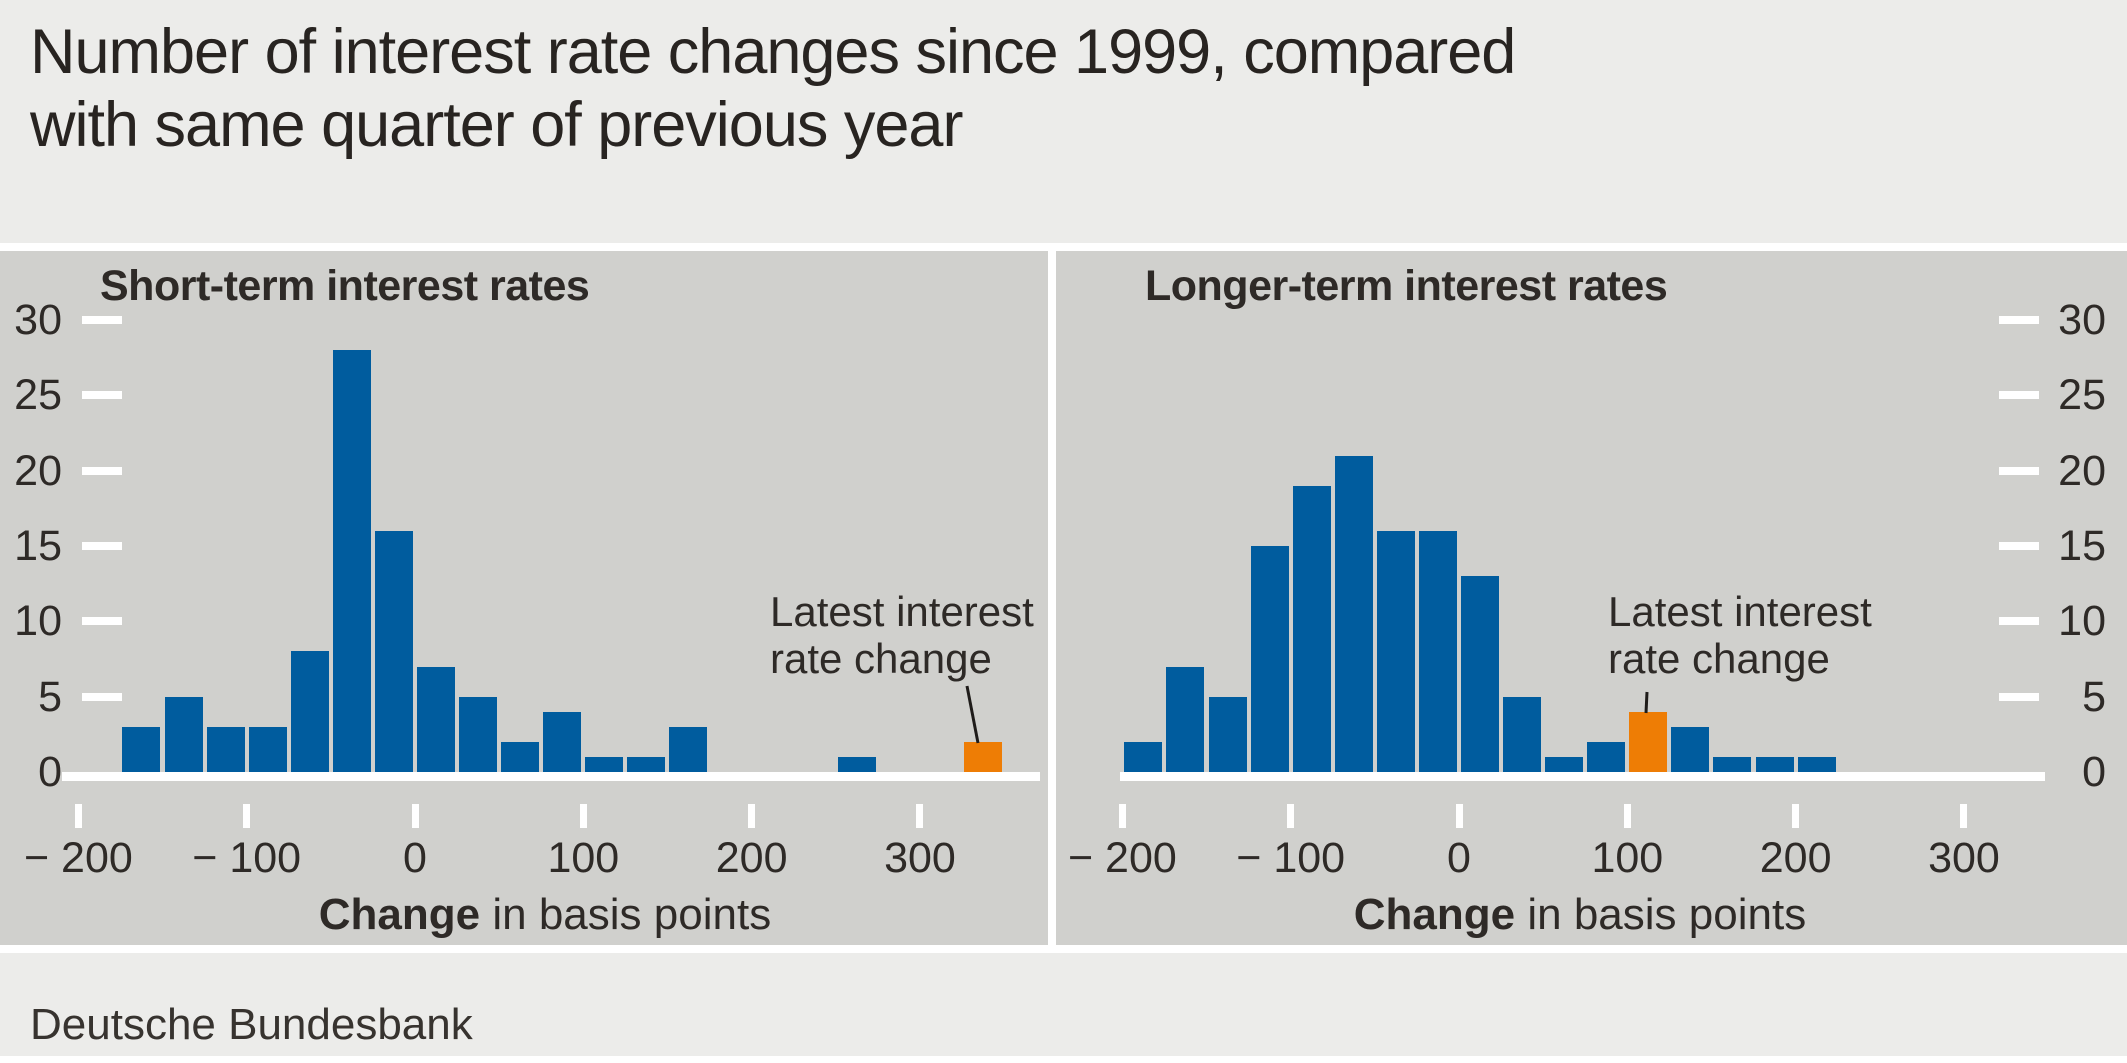 This screenshot has width=2127, height=1063. Describe the element at coordinates (496, 125) in the screenshot. I see `page-title-line2: with same quarter of previous year` at that location.